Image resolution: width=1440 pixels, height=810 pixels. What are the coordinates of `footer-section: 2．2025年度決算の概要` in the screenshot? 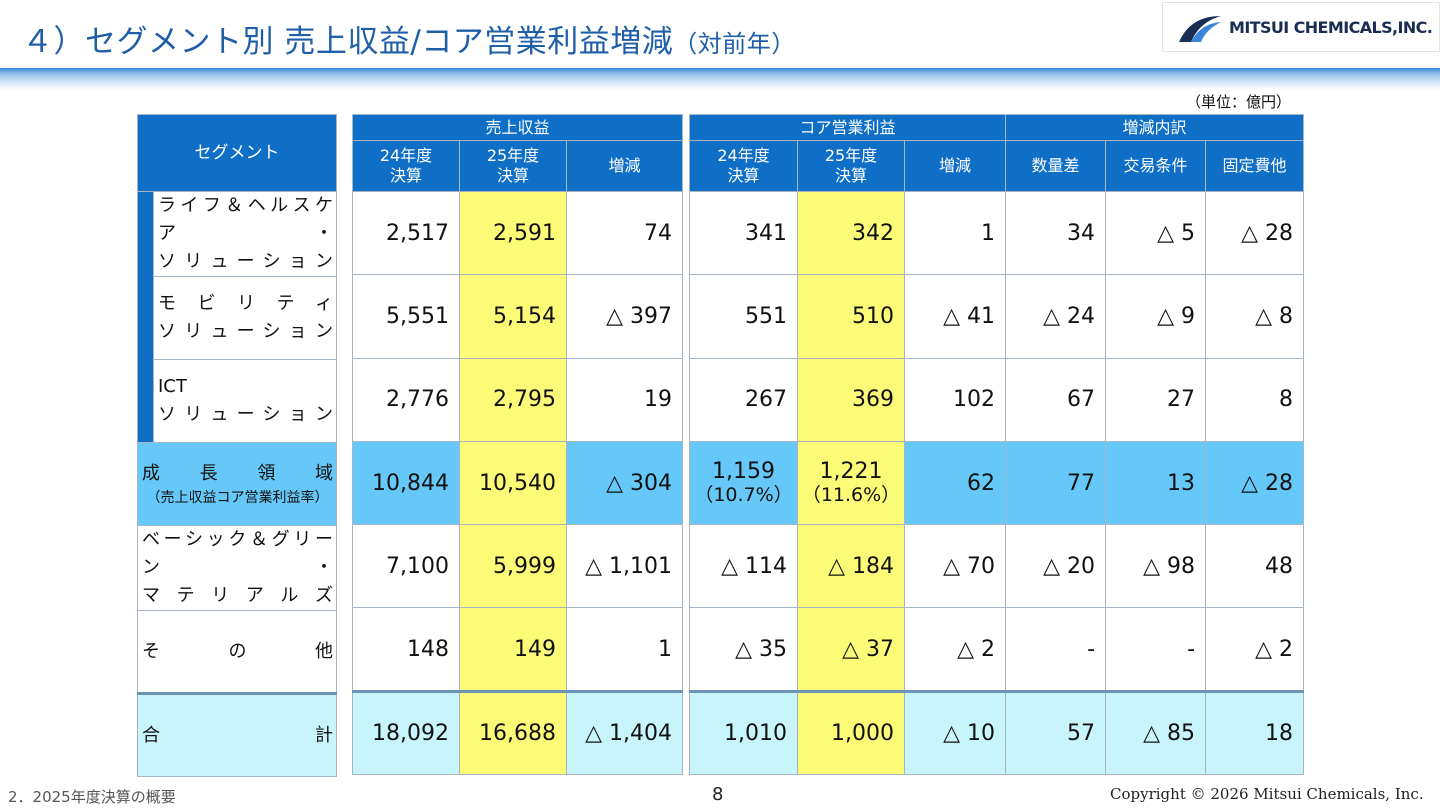 It's located at (92, 797).